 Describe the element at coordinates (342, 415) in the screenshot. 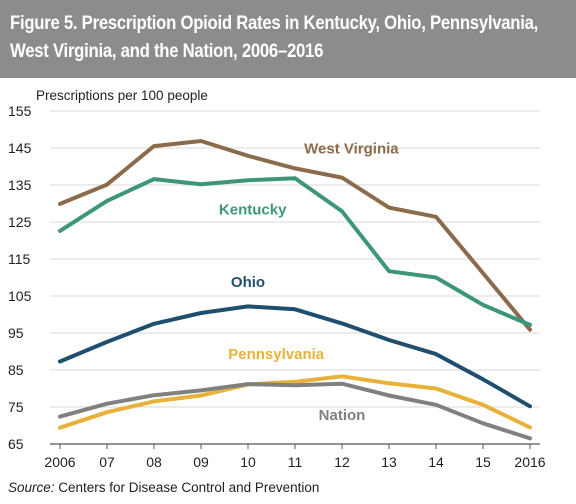

I see `series-label-nation: Nation` at that location.